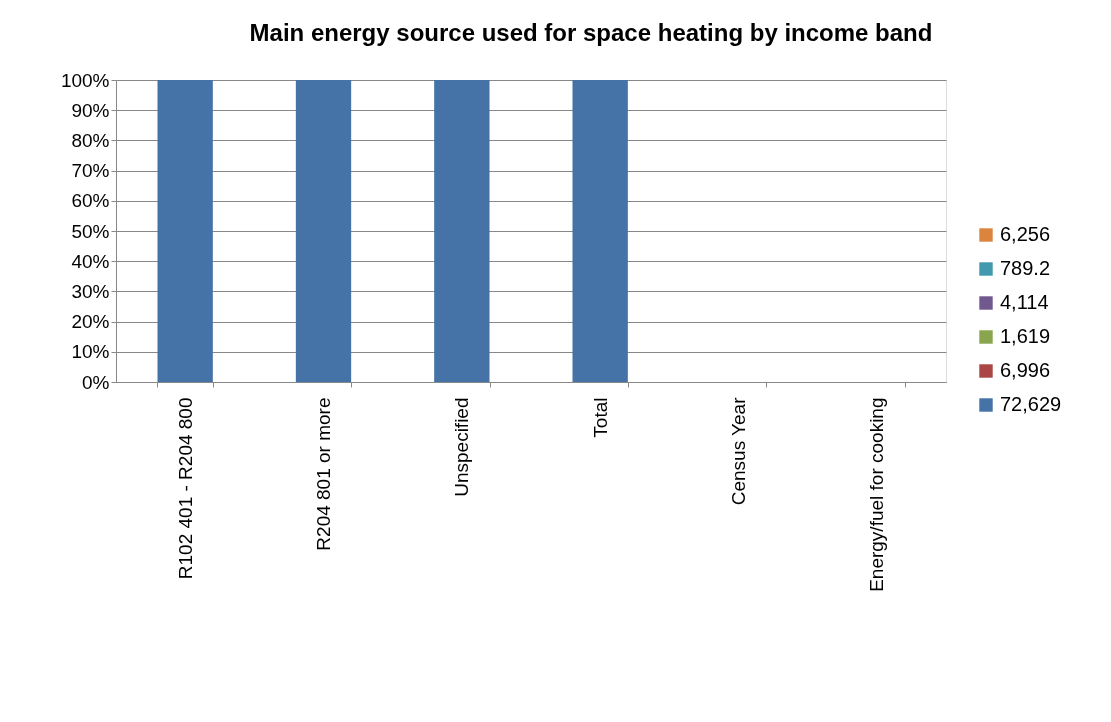 The height and width of the screenshot is (722, 1111). I want to click on y-tick-label: 20%, so click(90, 322).